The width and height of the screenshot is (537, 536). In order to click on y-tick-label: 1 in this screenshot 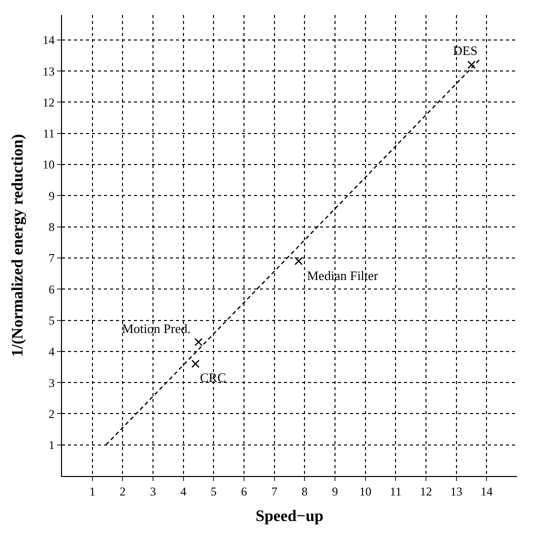, I will do `click(51, 445)`.